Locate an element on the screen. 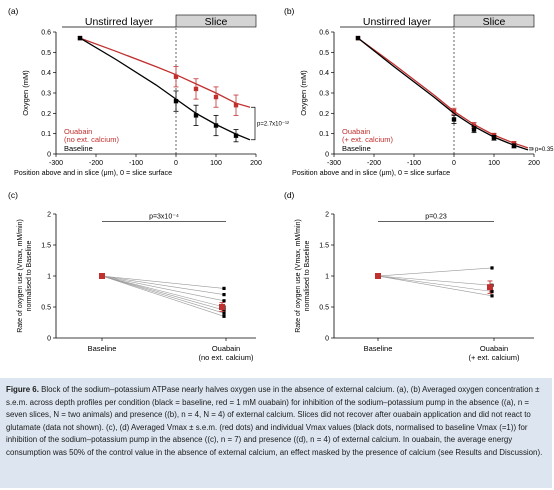 This screenshot has width=554, height=490. panel-label: (c) is located at coordinates (13, 195).